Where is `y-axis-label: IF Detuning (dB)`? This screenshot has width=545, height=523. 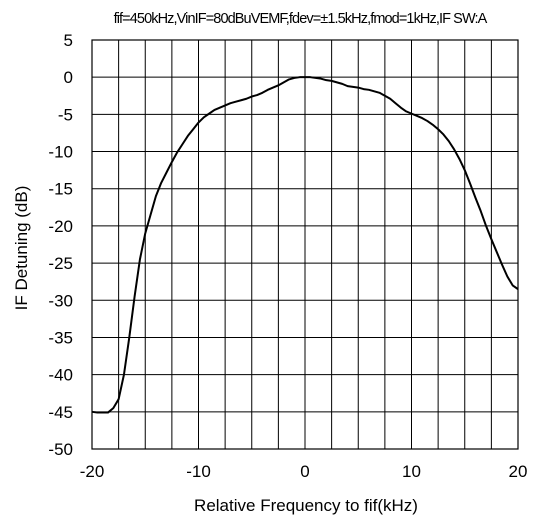
y-axis-label: IF Detuning (dB) is located at coordinates (21, 248).